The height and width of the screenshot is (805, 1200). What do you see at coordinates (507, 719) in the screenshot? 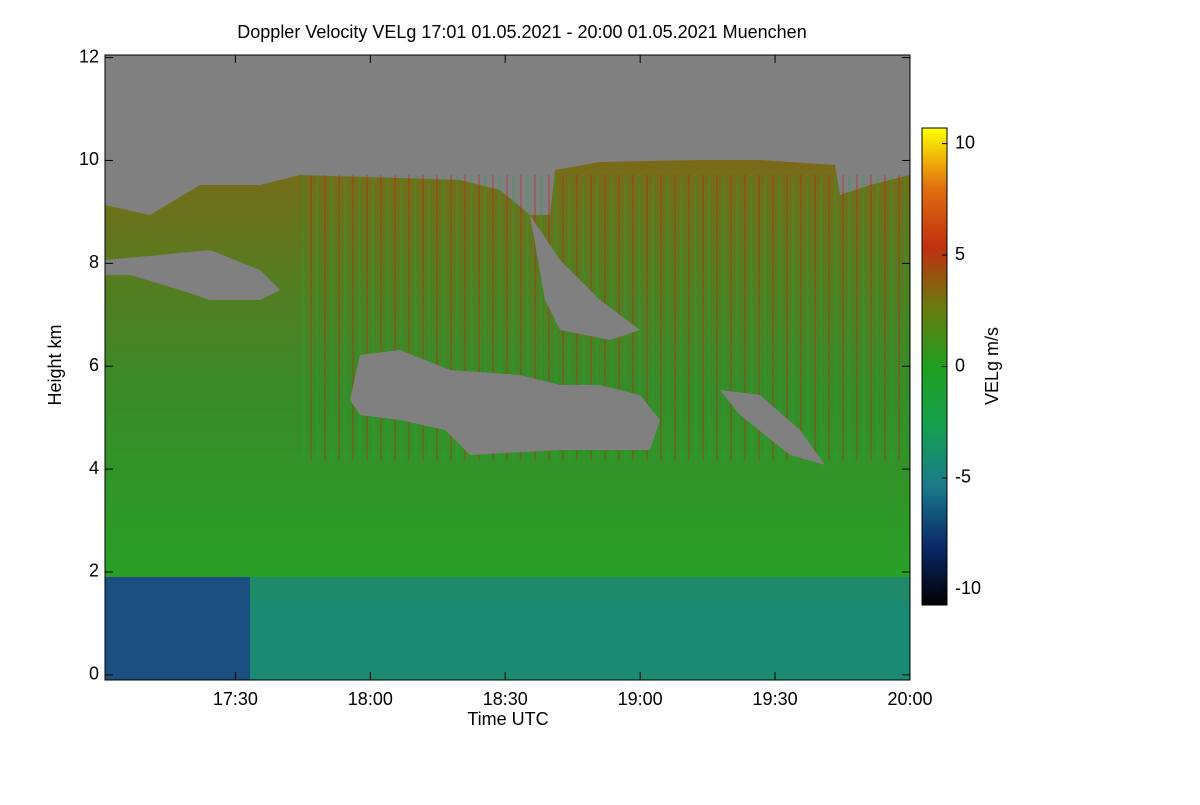
I see `x-axis-label: Time UTC` at bounding box center [507, 719].